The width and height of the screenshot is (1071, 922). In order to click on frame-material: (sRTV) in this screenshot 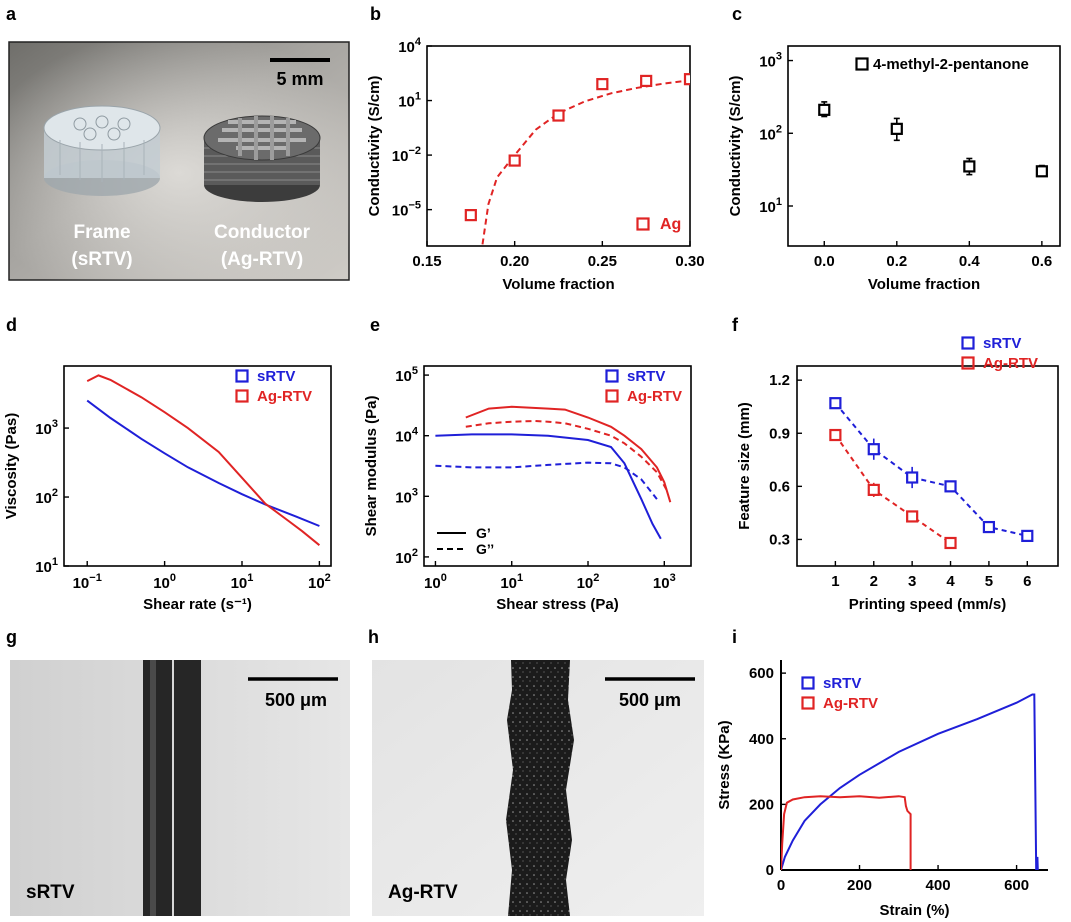, I will do `click(101, 259)`.